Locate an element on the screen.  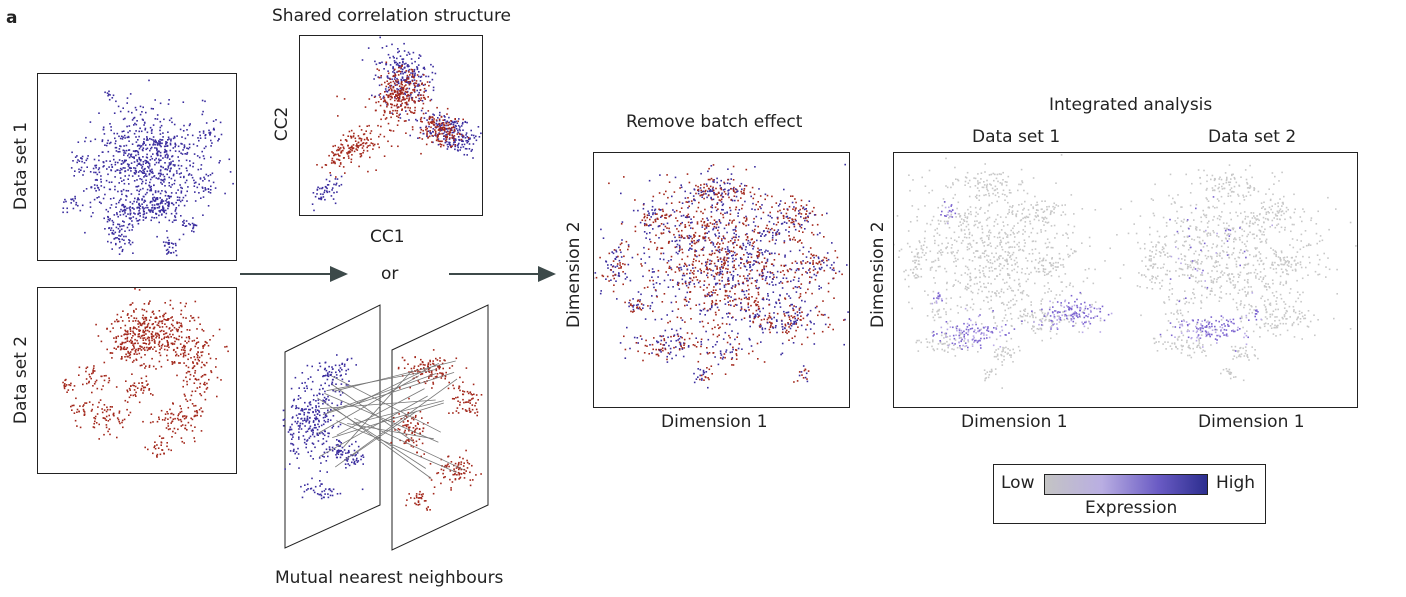
integrated-scatter is located at coordinates (1125, 271).